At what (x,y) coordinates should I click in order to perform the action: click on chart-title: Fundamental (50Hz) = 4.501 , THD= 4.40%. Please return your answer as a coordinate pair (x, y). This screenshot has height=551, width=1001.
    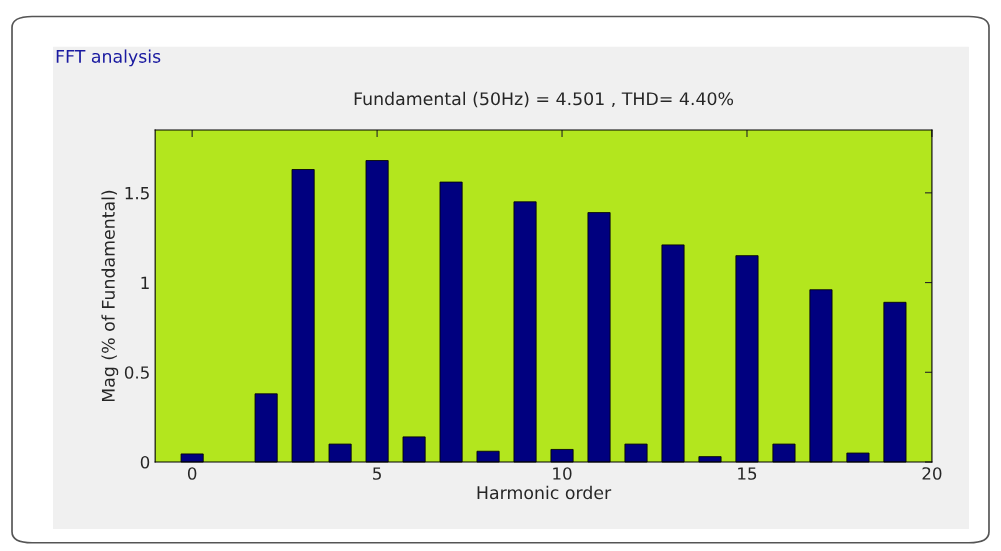
    Looking at the image, I should click on (544, 99).